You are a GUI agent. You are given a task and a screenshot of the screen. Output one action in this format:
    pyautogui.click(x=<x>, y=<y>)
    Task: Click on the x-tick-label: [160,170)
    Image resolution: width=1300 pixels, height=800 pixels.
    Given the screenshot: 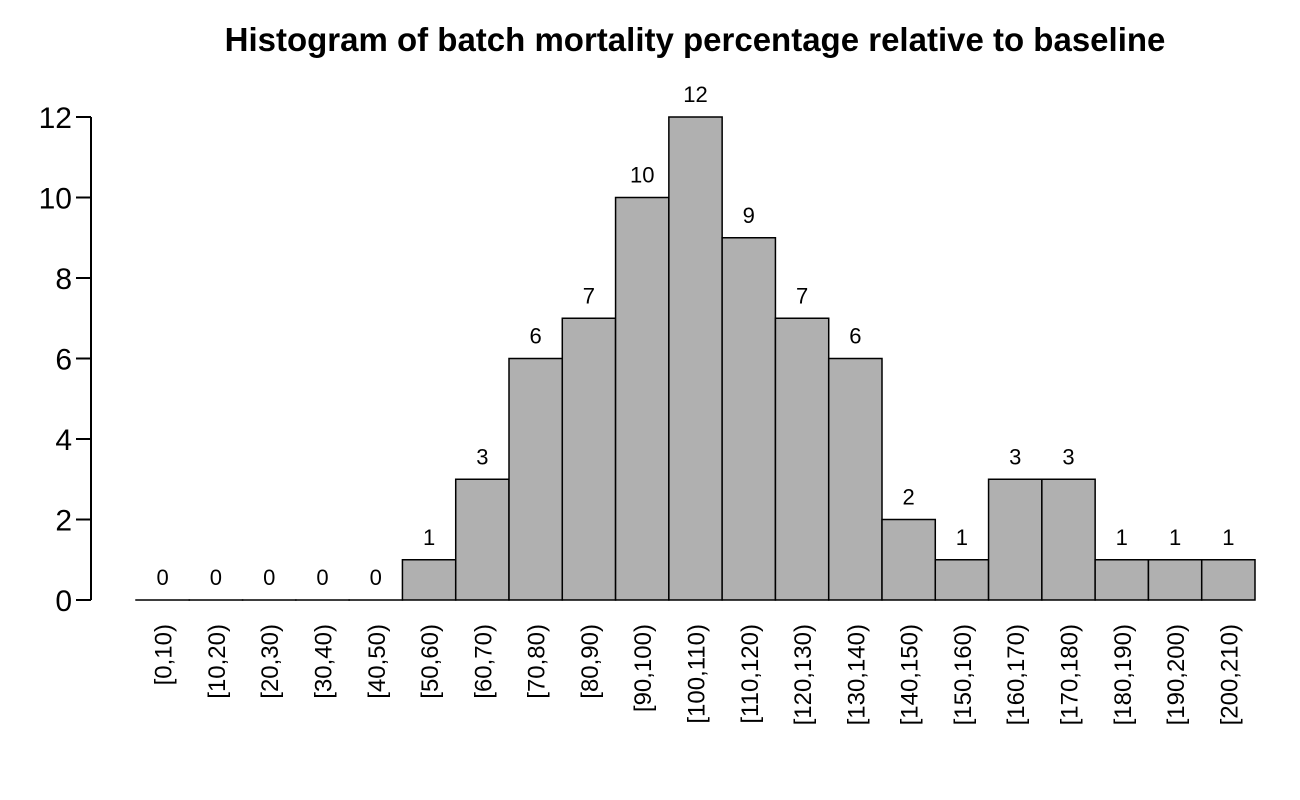 What is the action you would take?
    pyautogui.click(x=1016, y=674)
    